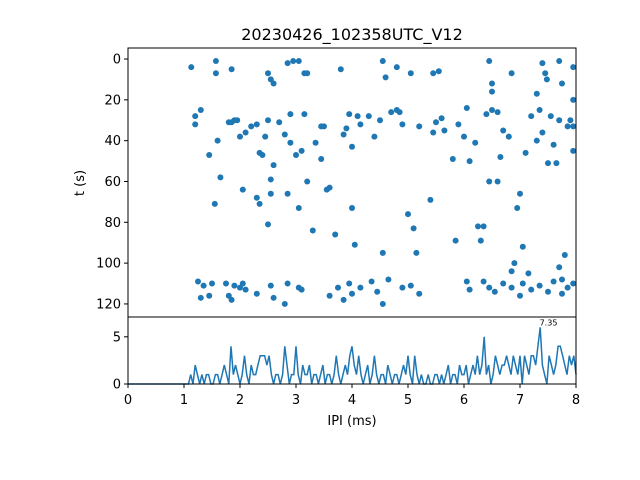  What do you see at coordinates (296, 400) in the screenshot?
I see `x-tick-label: 3` at bounding box center [296, 400].